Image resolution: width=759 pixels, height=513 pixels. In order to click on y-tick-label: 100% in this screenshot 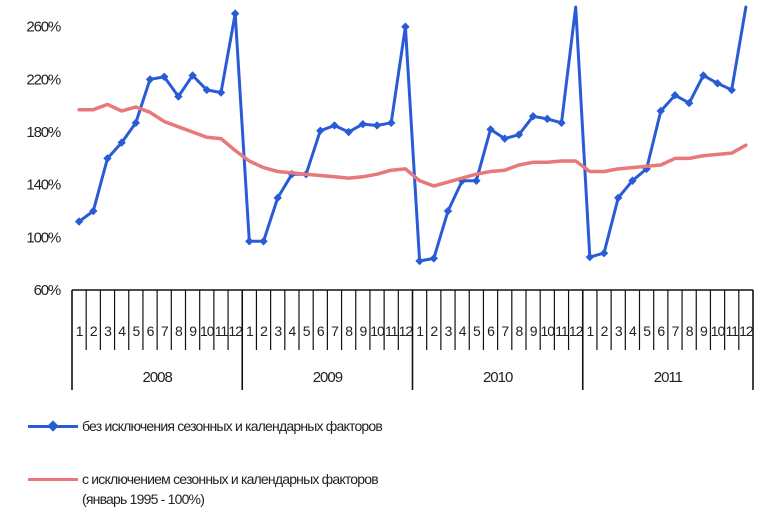, I will do `click(43, 237)`.